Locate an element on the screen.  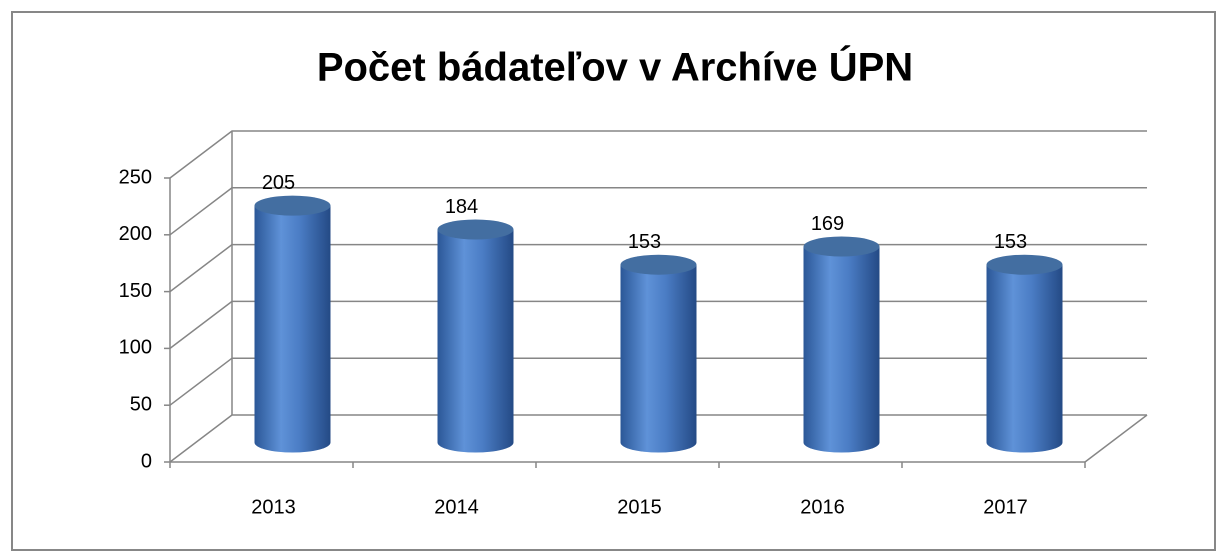
y-tick-label: 100 is located at coordinates (135, 348).